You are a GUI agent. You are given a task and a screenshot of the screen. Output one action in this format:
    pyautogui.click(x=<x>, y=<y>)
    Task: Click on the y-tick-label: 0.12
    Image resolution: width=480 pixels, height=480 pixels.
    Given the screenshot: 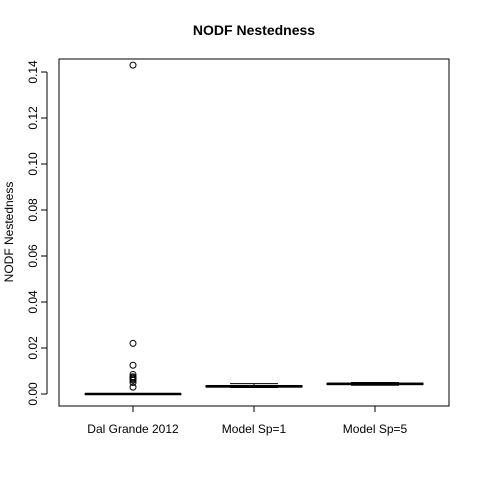 What is the action you would take?
    pyautogui.click(x=33, y=118)
    